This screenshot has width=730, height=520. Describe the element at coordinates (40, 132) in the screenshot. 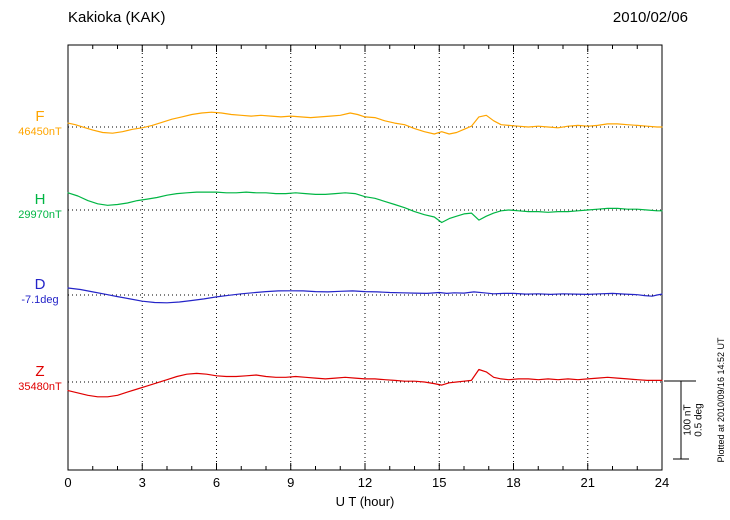

I see `component-baseline-value-F: 46450nT` at that location.